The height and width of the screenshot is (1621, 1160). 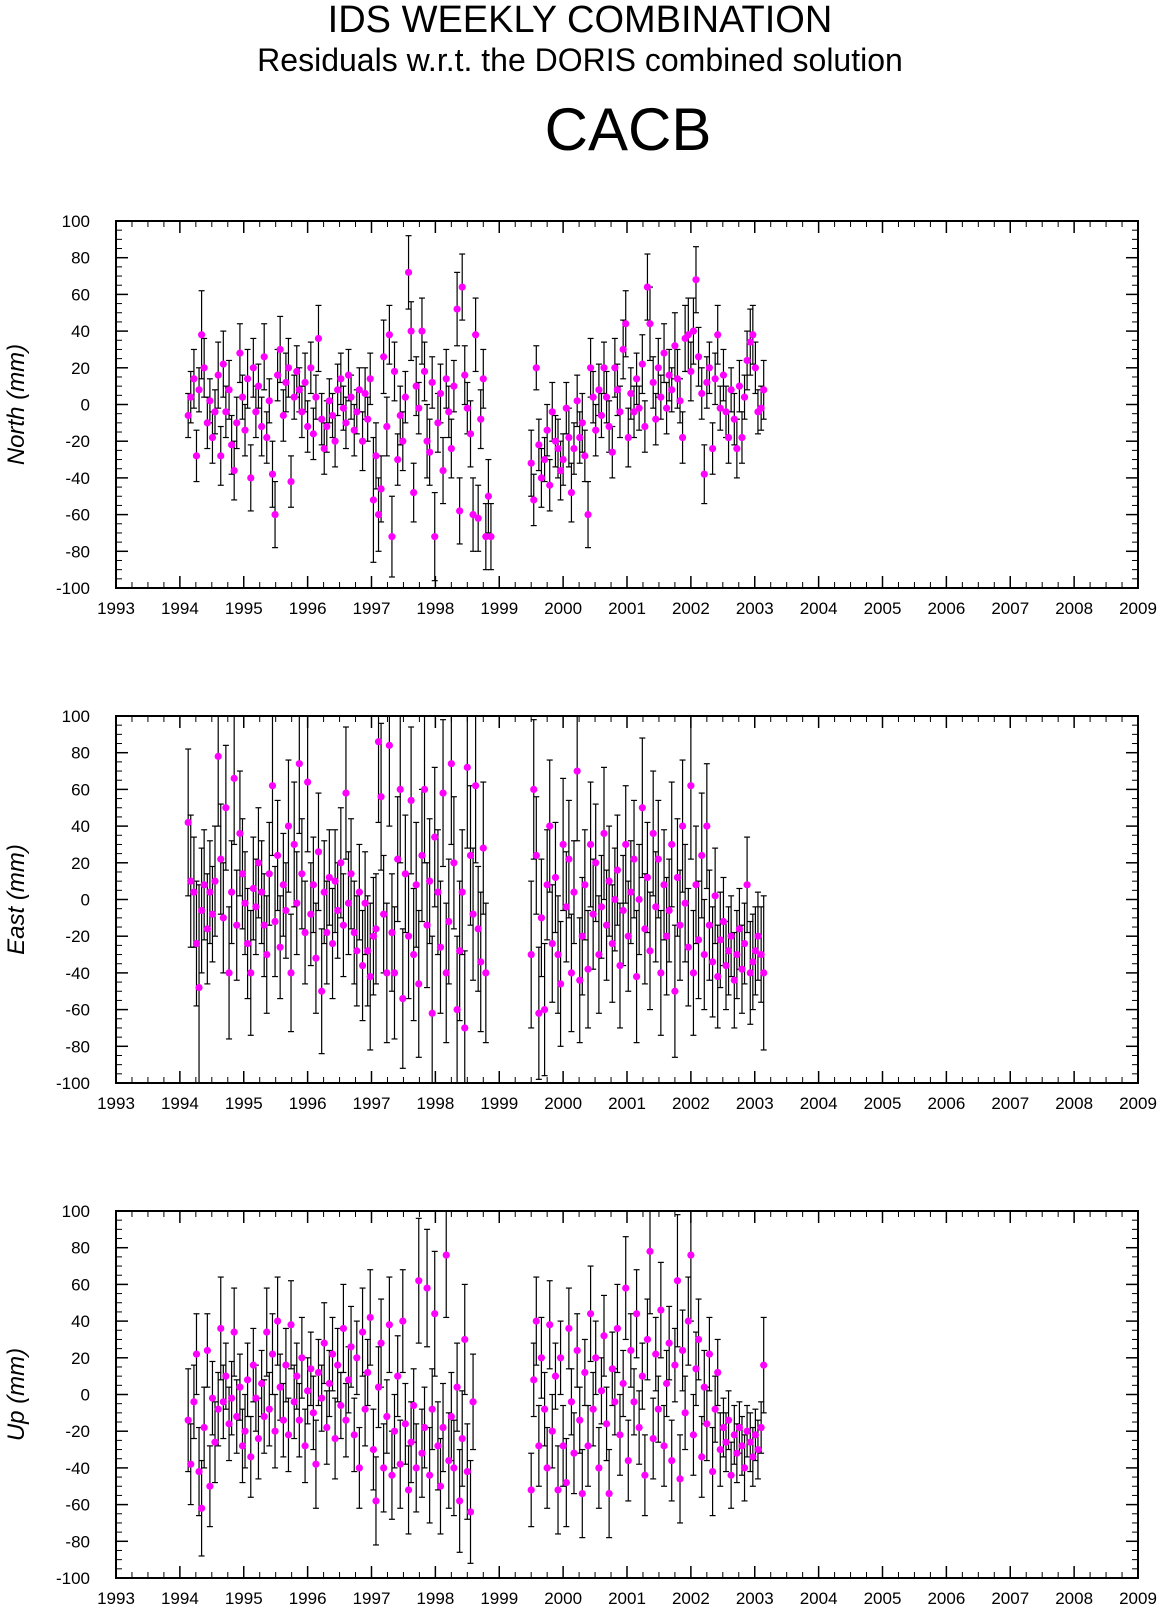 What do you see at coordinates (85, 900) in the screenshot?
I see `y-tick-label: 0` at bounding box center [85, 900].